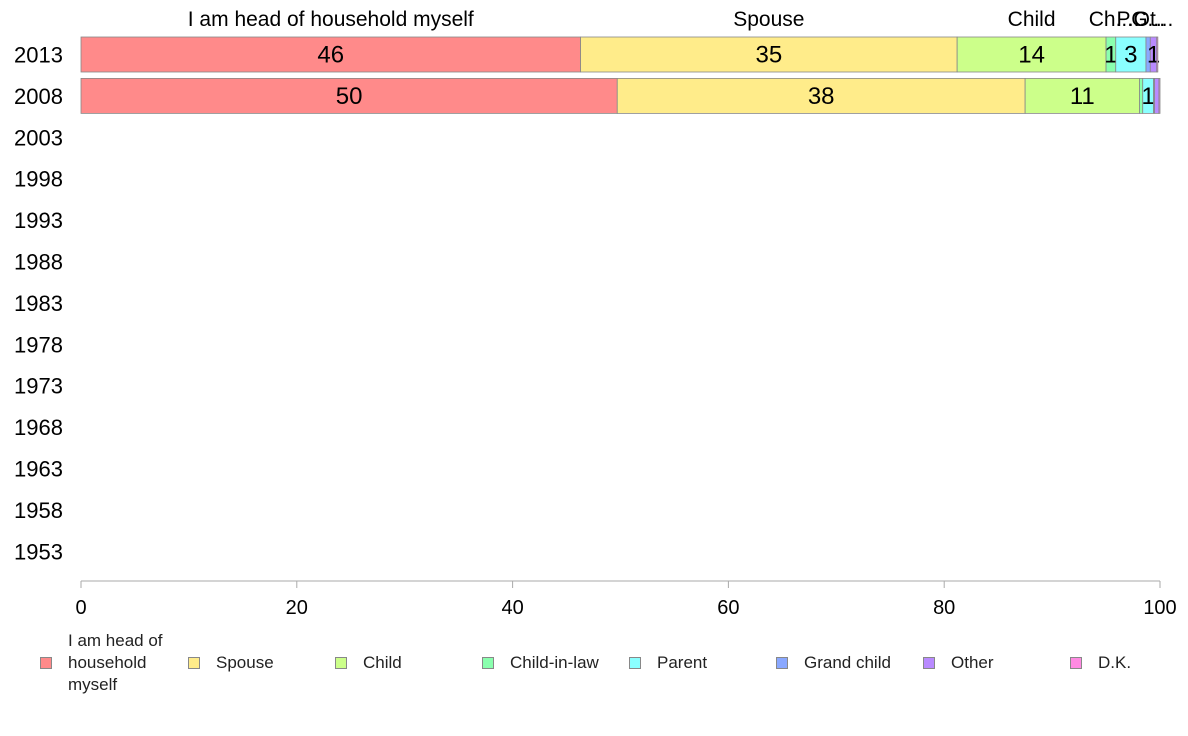 The width and height of the screenshot is (1188, 736). What do you see at coordinates (768, 19) in the screenshot?
I see `segment-name-label: Spouse` at bounding box center [768, 19].